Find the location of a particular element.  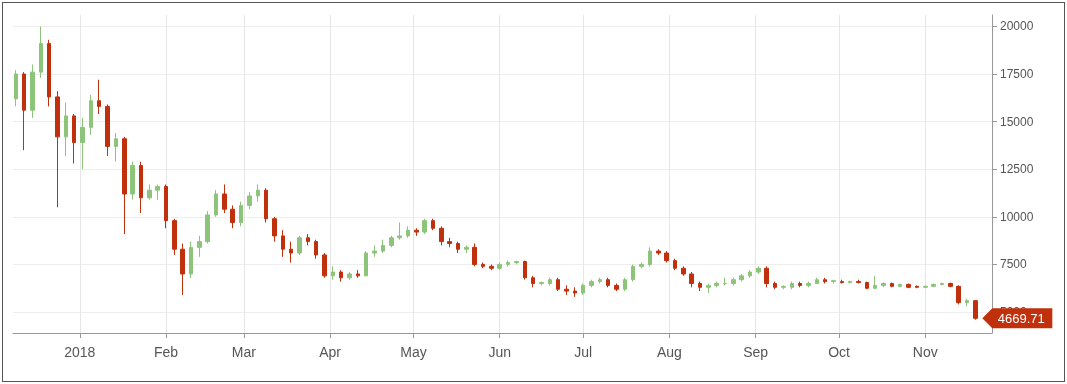

x-tick-label: 2018 is located at coordinates (80, 352).